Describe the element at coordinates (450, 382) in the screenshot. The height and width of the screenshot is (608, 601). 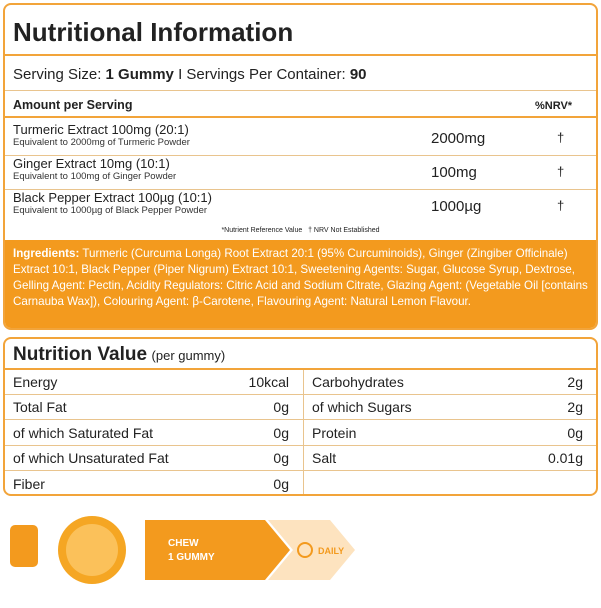
I see `nutrition-row: Carbohydrates 2g` at that location.